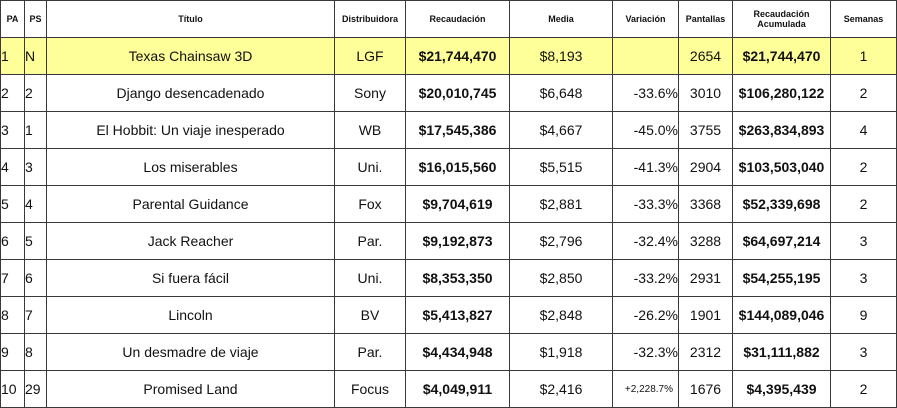 The height and width of the screenshot is (408, 897). Describe the element at coordinates (370, 56) in the screenshot. I see `cell-distributor: LGF` at that location.